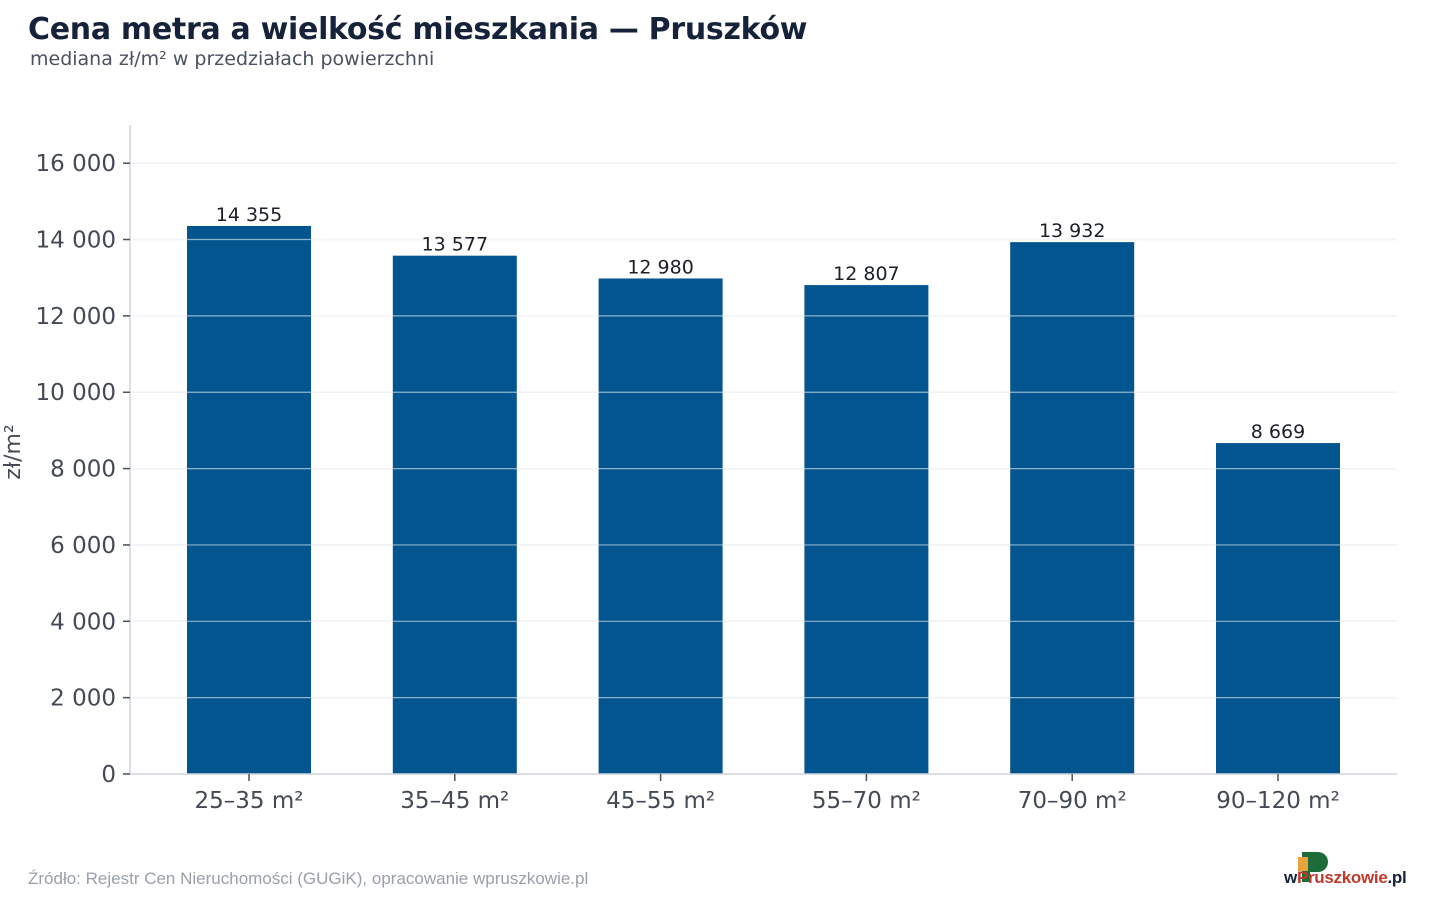  What do you see at coordinates (83, 470) in the screenshot?
I see `y-tick-label: 8 000` at bounding box center [83, 470].